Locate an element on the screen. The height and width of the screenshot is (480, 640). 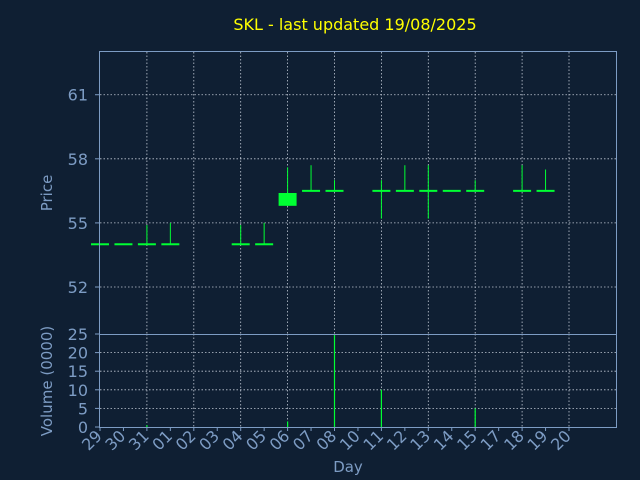
x-axis-label: Day is located at coordinates (348, 467).